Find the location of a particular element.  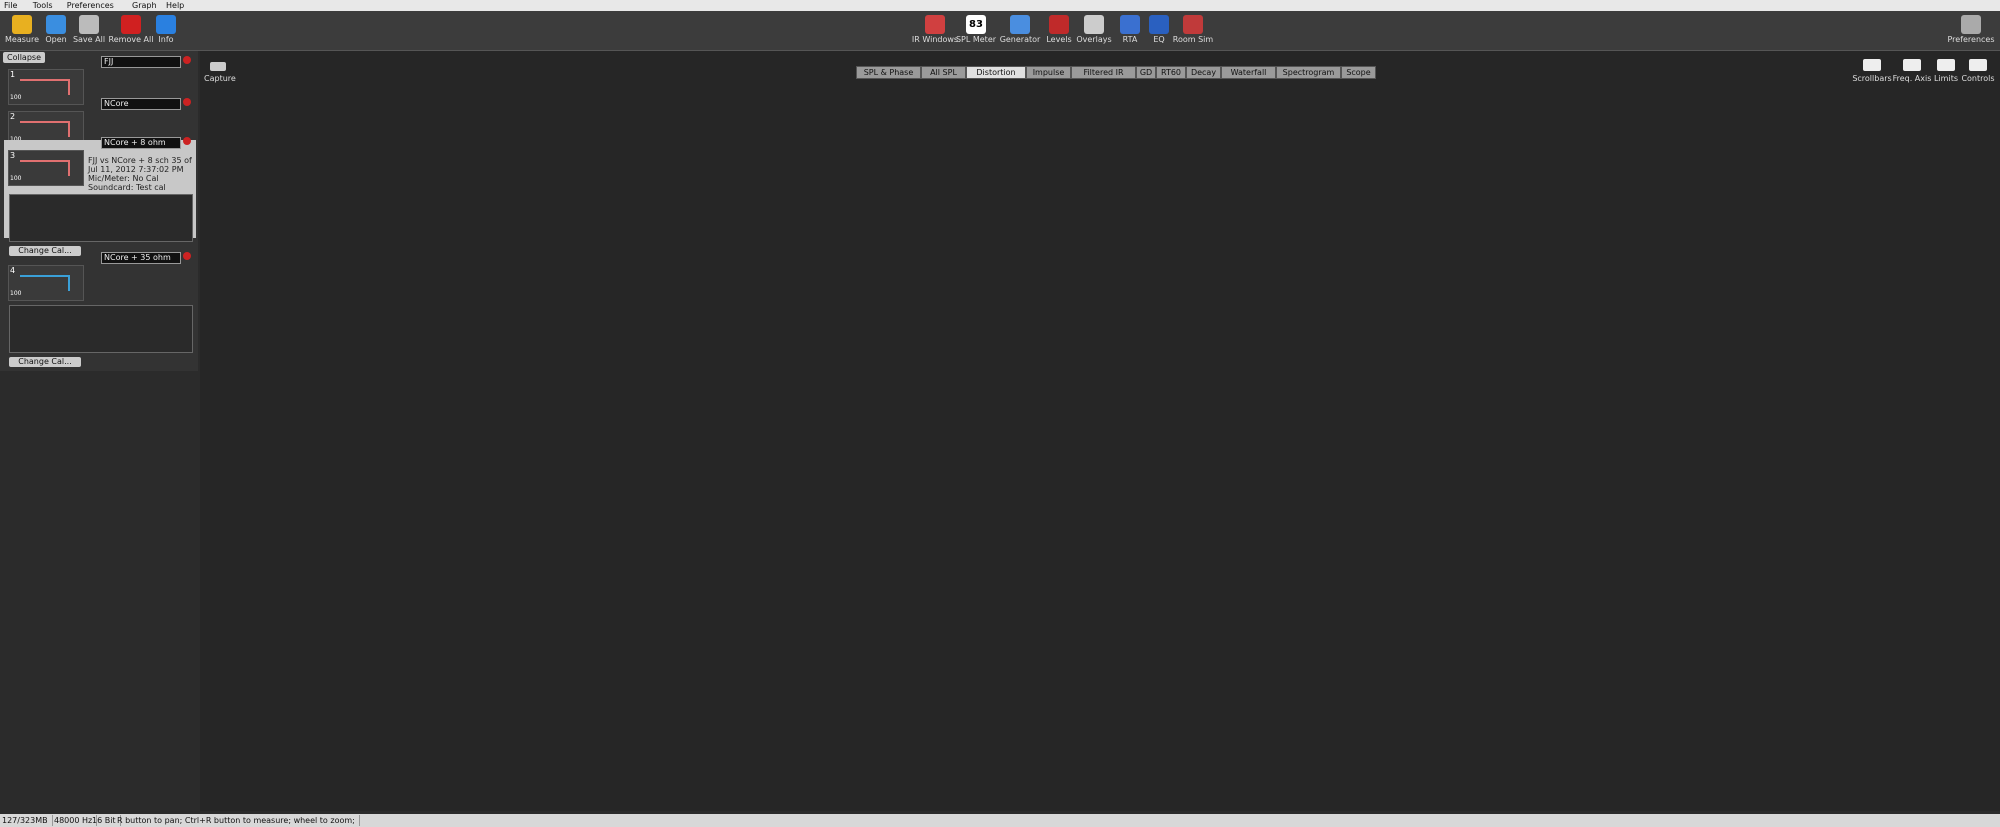

control-button: Limits is located at coordinates (1946, 78).